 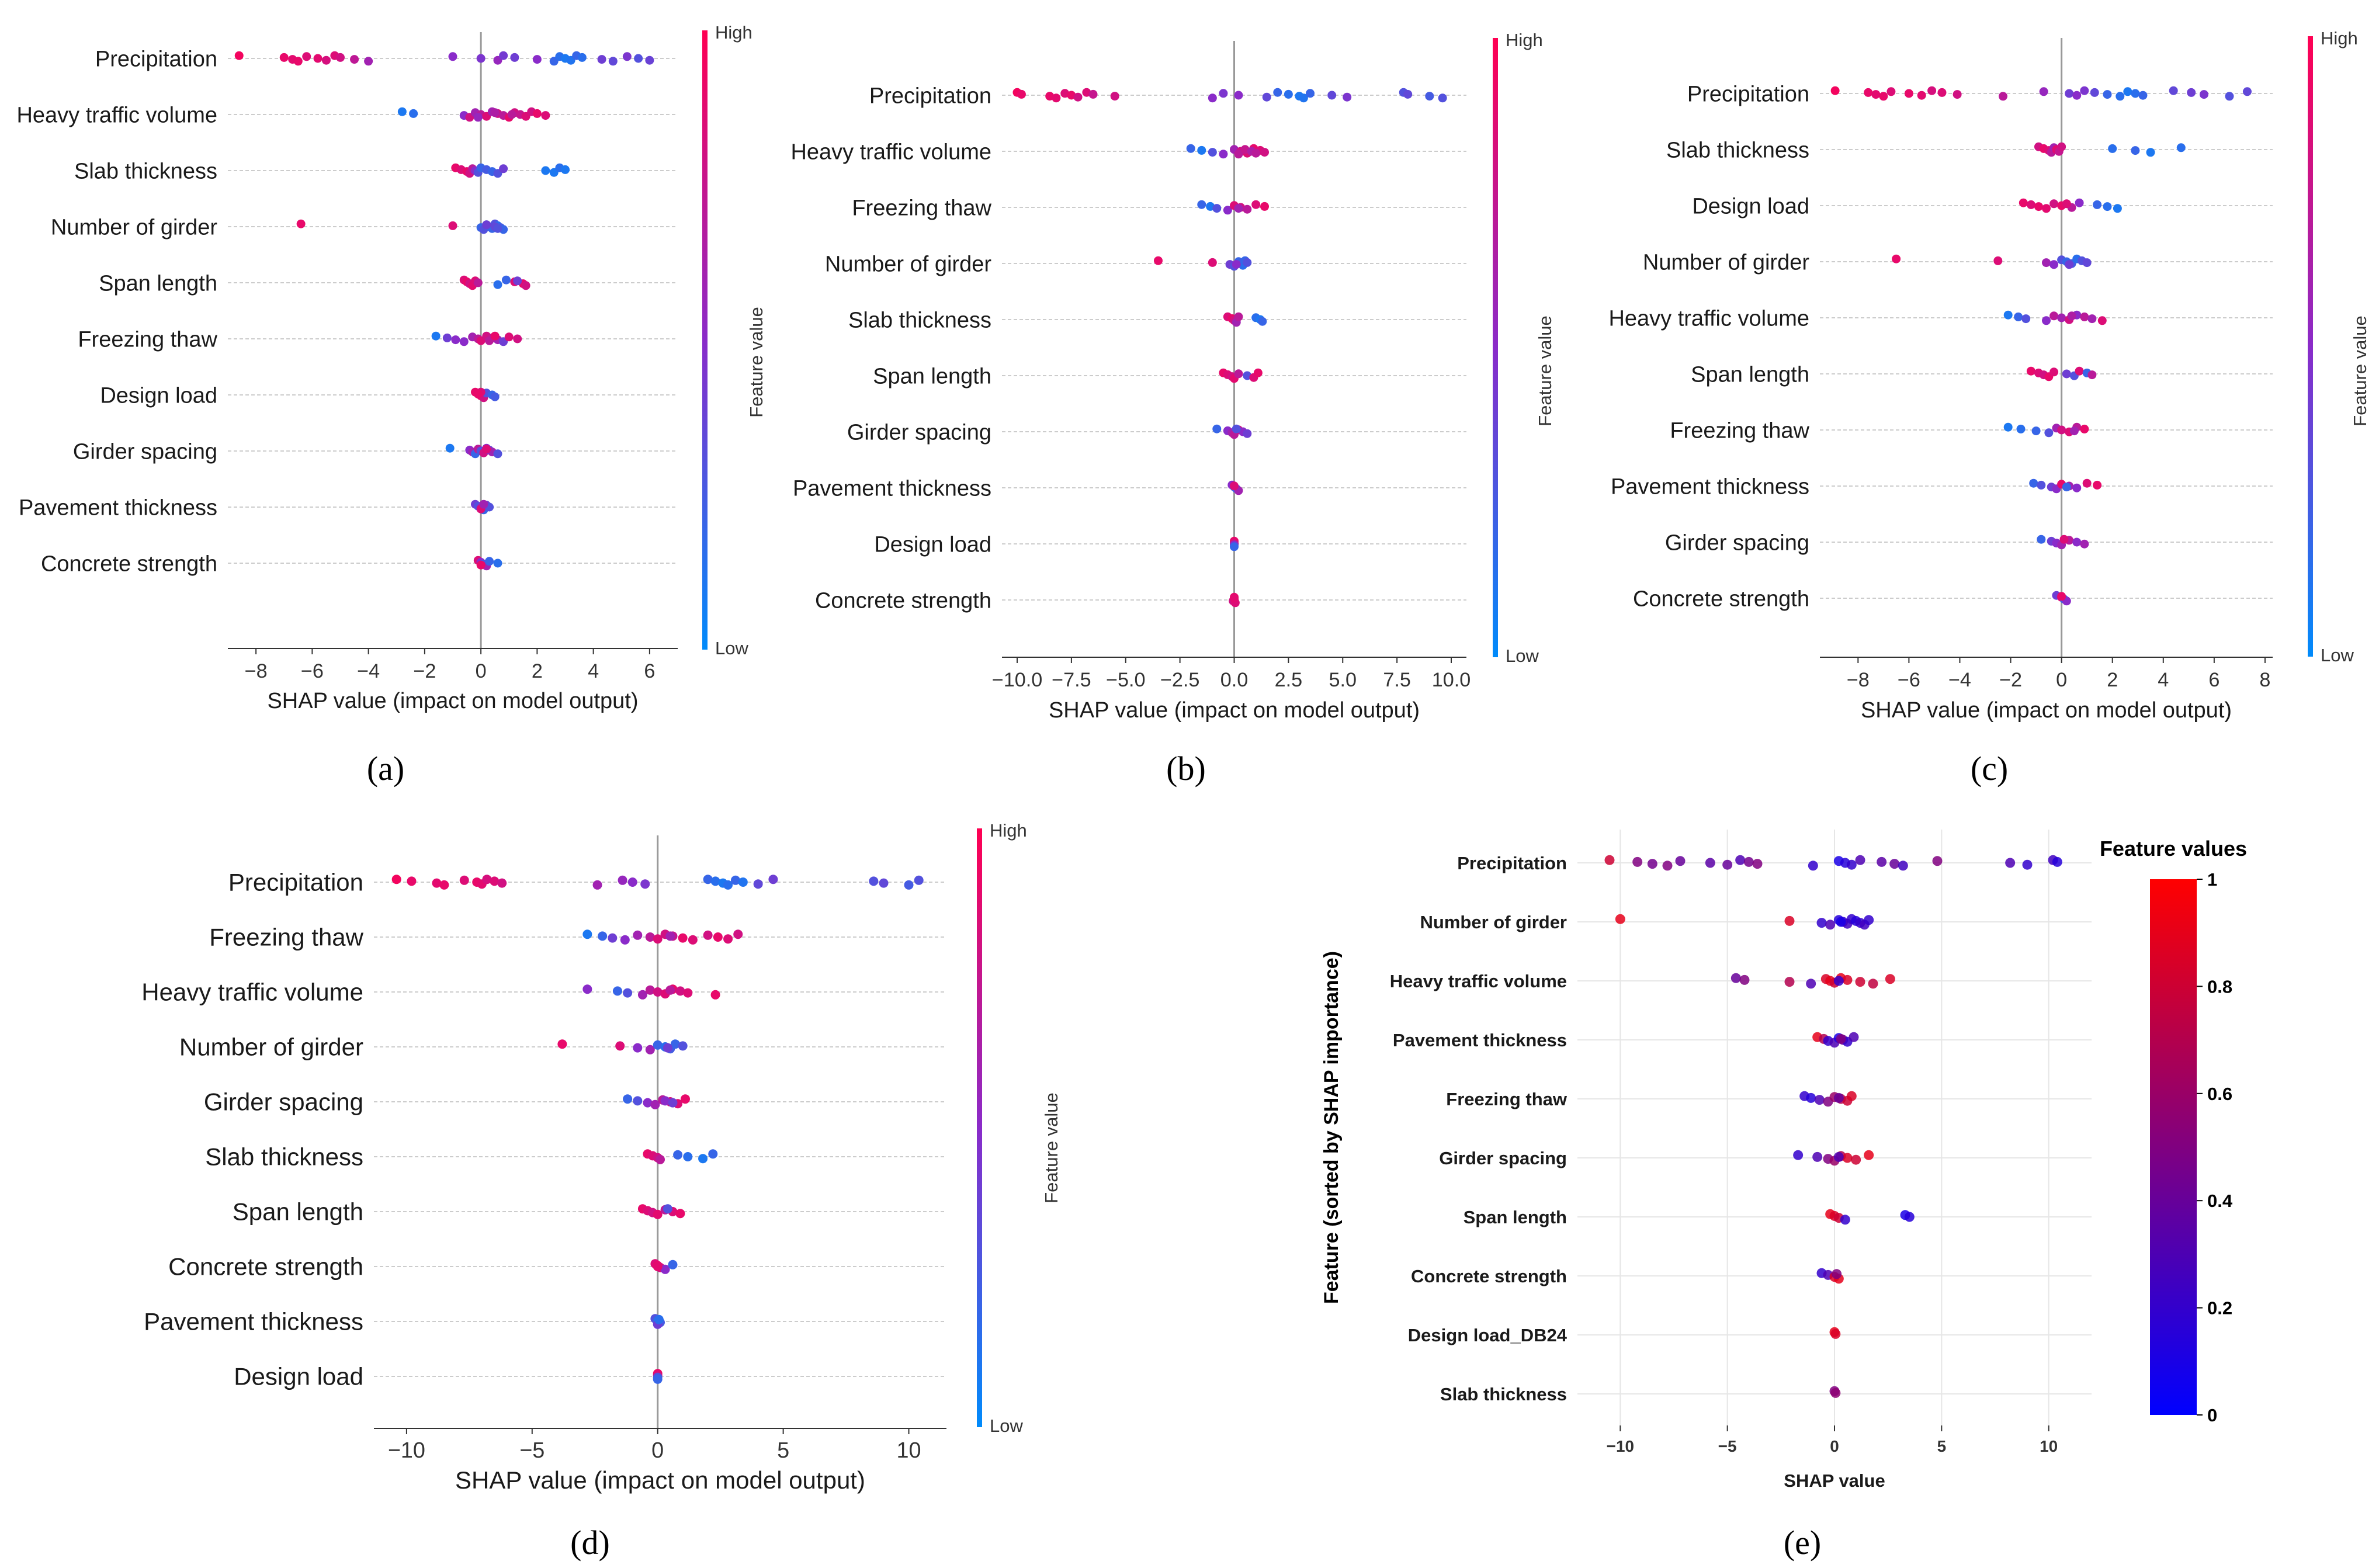 What do you see at coordinates (2061, 680) in the screenshot?
I see `x-tick-label: 0` at bounding box center [2061, 680].